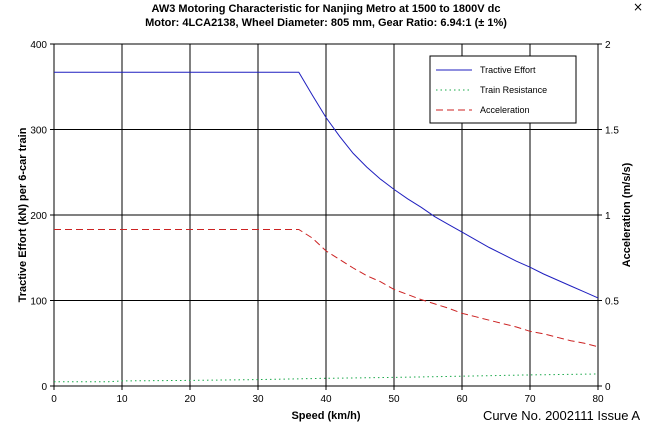  What do you see at coordinates (326, 399) in the screenshot?
I see `x-tick-label: 40` at bounding box center [326, 399].